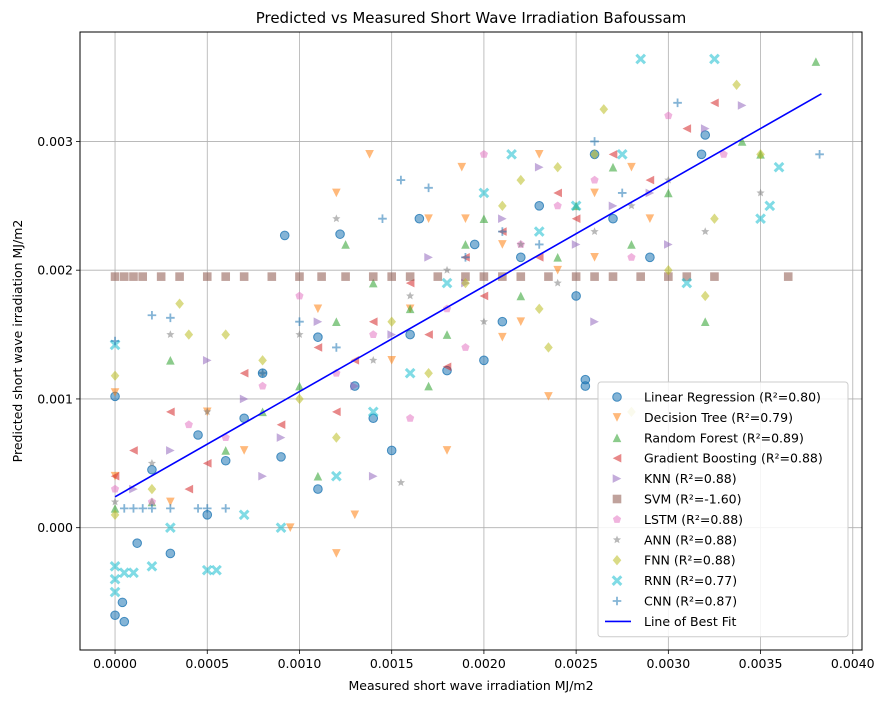  Describe the element at coordinates (733, 458) in the screenshot. I see `legend-label: Gradient Boosting (R²=0.88)` at that location.